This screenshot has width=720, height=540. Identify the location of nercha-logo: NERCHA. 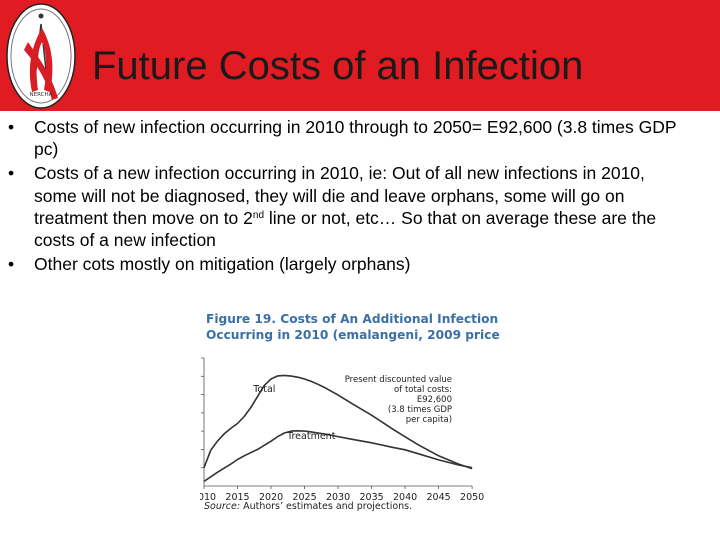
(41, 56).